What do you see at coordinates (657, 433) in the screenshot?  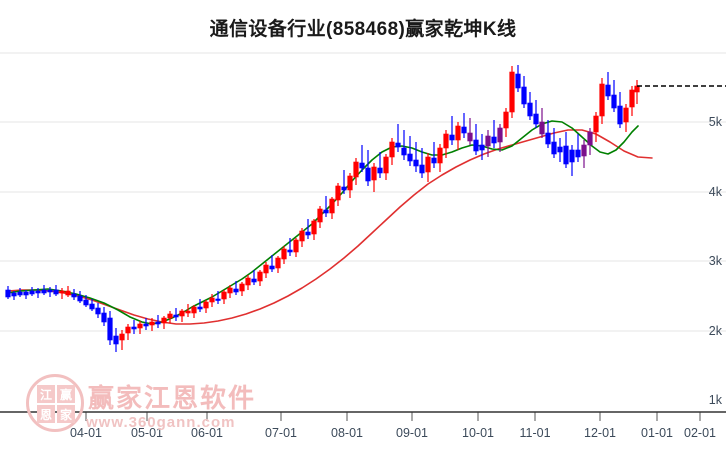 I see `x-axis-tick-label-01-01: 01-01` at bounding box center [657, 433].